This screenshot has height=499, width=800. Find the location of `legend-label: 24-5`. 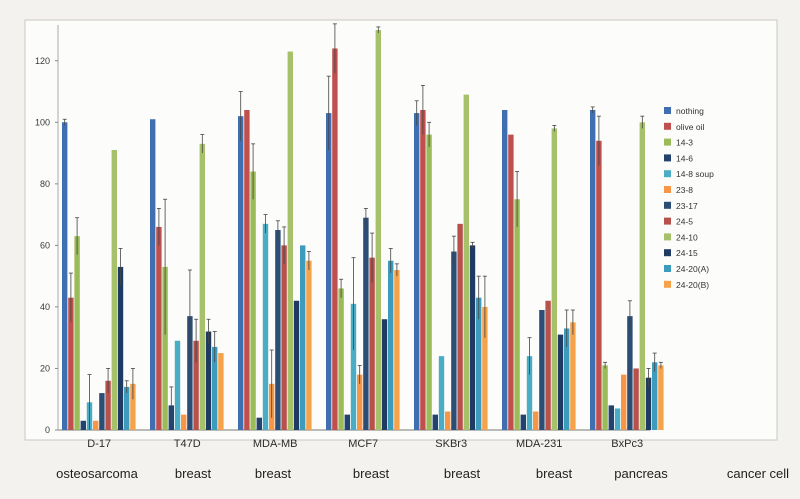

legend-label: 24-5 is located at coordinates (684, 222).